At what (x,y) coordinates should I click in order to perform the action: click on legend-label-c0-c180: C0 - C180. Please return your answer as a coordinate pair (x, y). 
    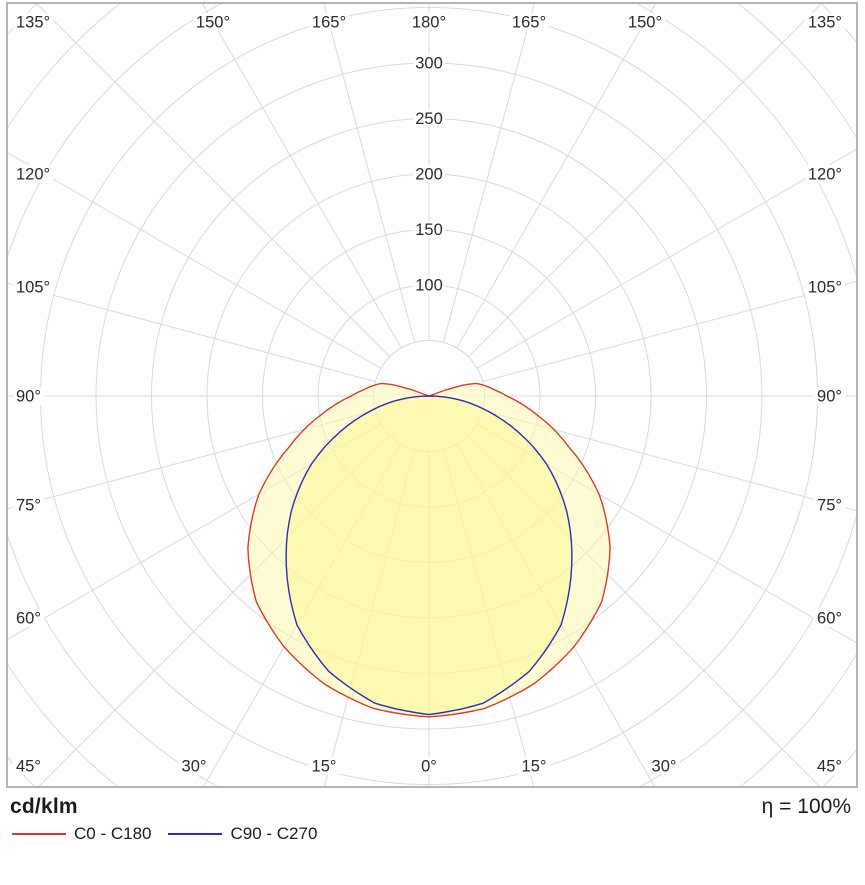
    Looking at the image, I should click on (113, 833).